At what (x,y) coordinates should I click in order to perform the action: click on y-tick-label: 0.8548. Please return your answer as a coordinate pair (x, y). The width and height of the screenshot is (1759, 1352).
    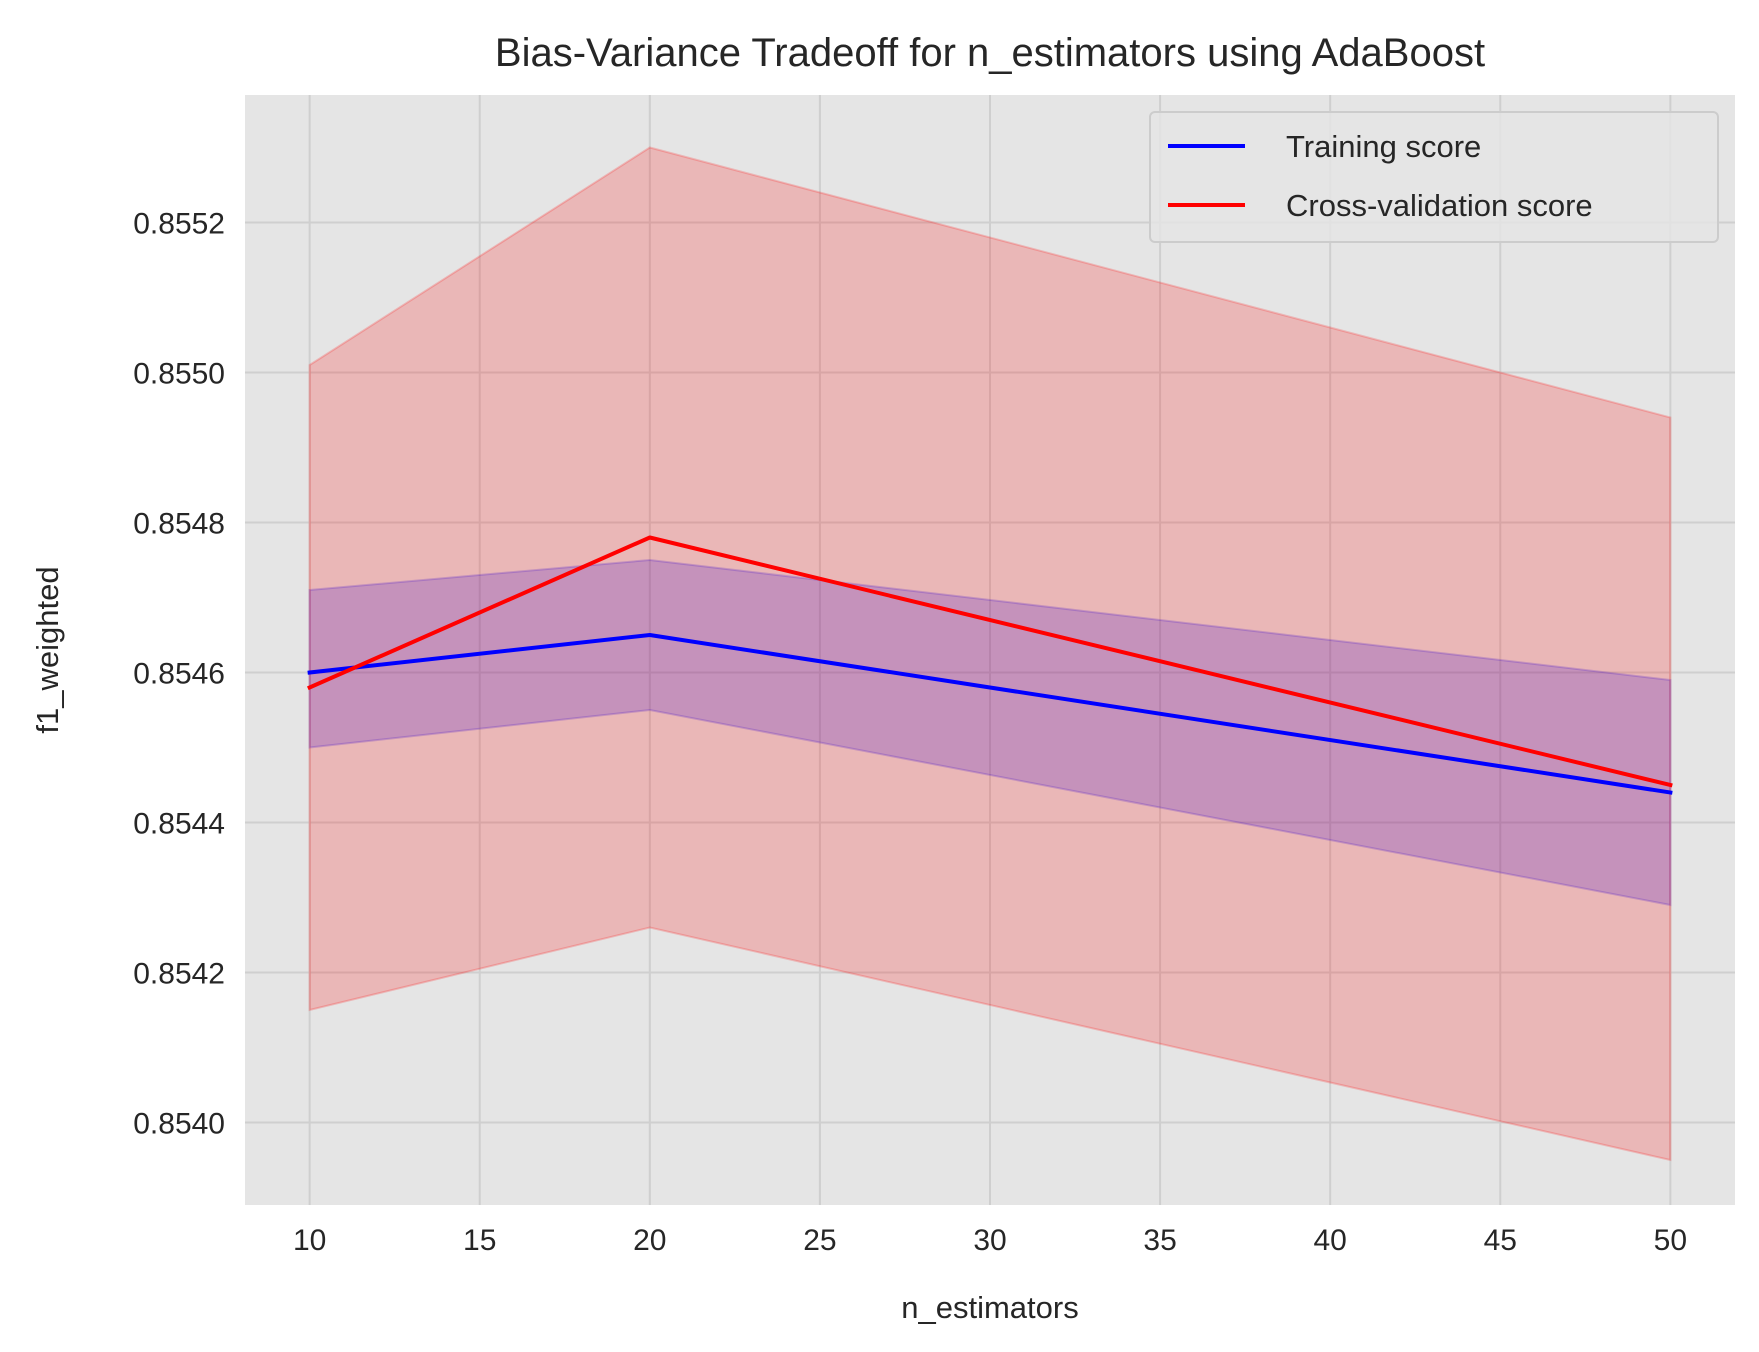
    Looking at the image, I should click on (179, 524).